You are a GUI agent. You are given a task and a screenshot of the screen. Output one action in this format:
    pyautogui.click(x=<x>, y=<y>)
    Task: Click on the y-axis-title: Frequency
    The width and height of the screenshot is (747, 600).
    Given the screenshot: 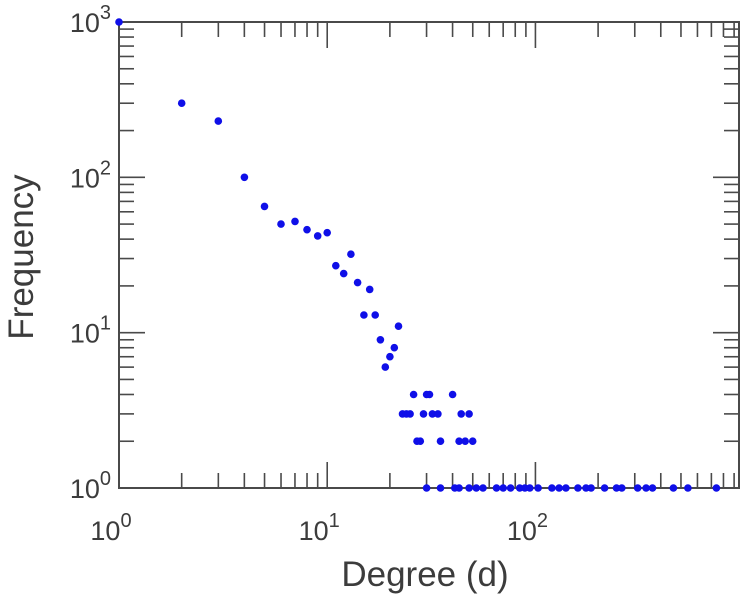 What is the action you would take?
    pyautogui.click(x=21, y=257)
    